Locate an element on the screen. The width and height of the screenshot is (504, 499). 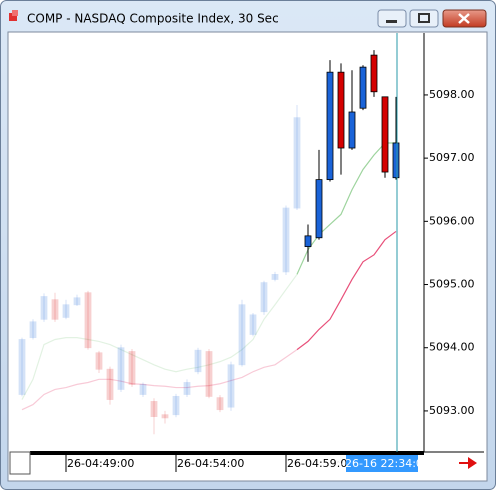
y-tick-label: 5095.00 is located at coordinates (452, 284).